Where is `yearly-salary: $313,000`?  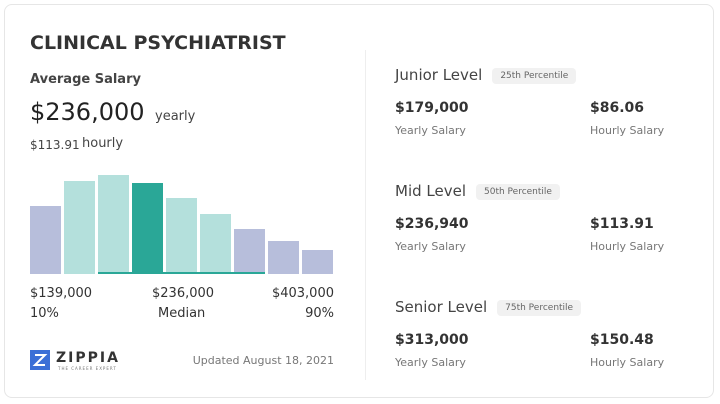
yearly-salary: $313,000 is located at coordinates (432, 340).